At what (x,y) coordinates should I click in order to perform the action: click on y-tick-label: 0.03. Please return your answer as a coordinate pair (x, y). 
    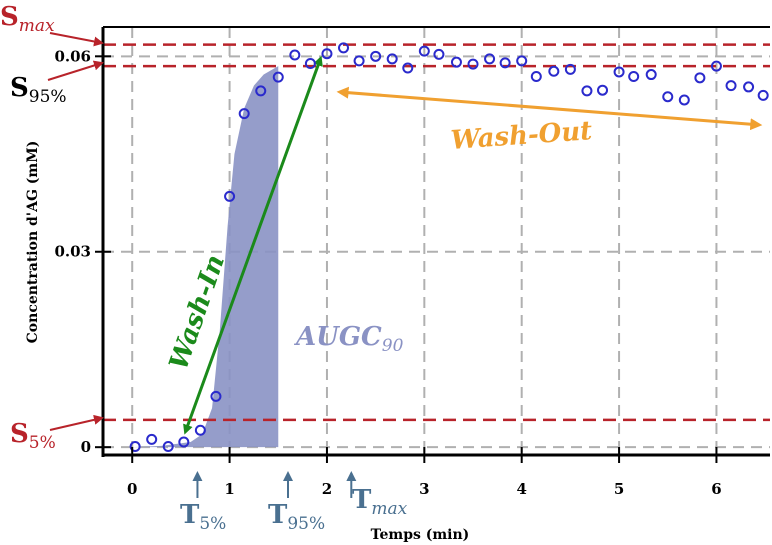
    Looking at the image, I should click on (72, 252).